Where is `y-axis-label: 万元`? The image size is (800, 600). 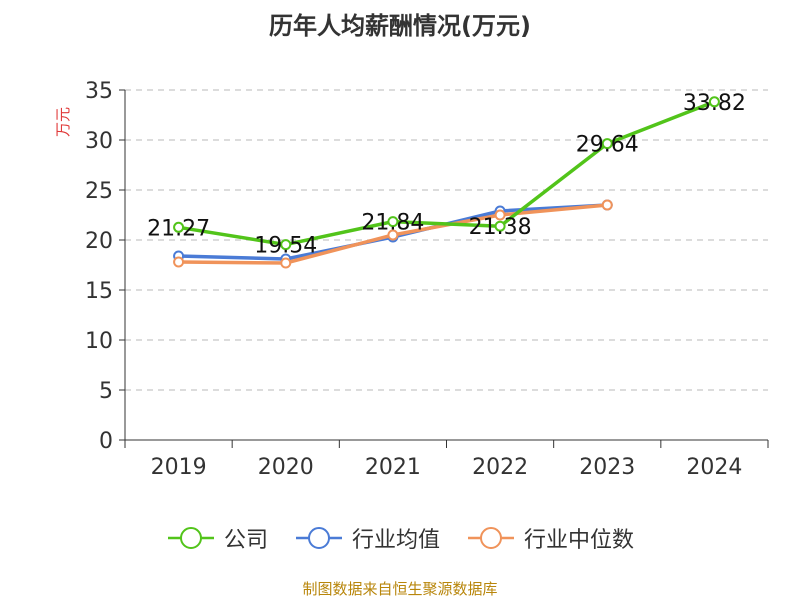 y-axis-label: 万元 is located at coordinates (63, 122).